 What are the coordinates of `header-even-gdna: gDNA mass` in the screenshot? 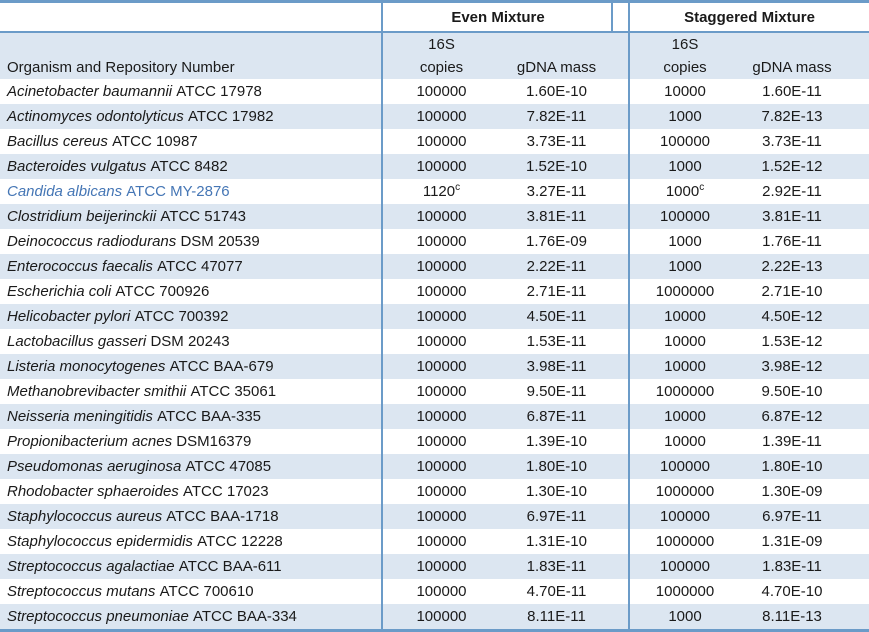 It's located at (556, 56).